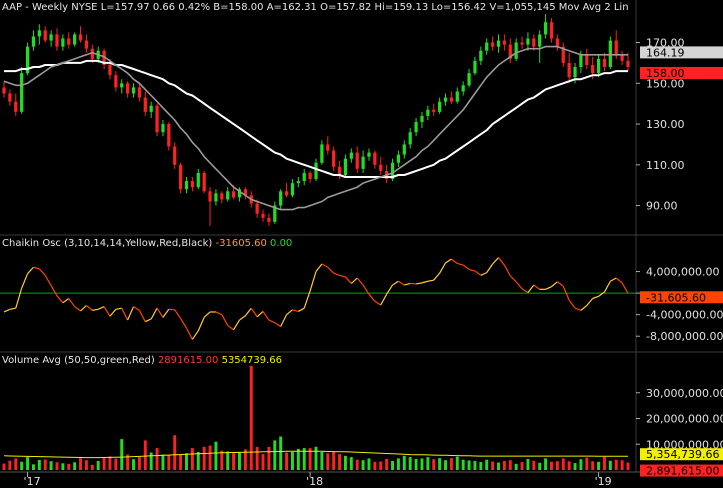  I want to click on price-axis-label: 130.00, so click(665, 124).